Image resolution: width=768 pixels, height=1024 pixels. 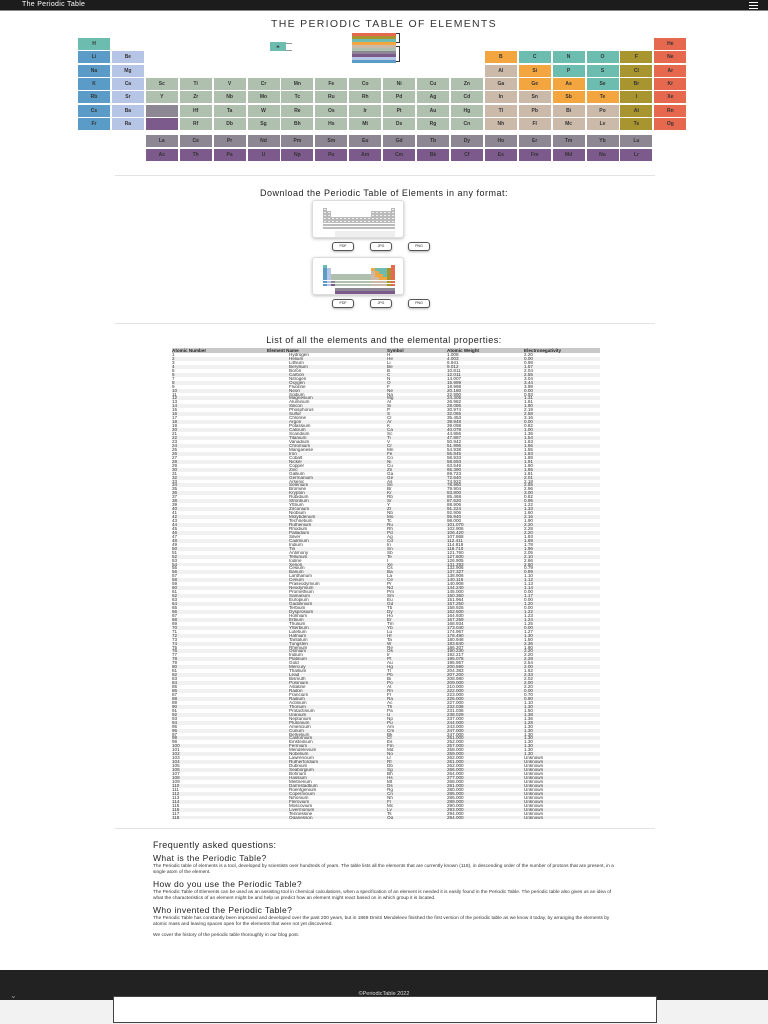 What do you see at coordinates (636, 83) in the screenshot?
I see `element-br: Br` at bounding box center [636, 83].